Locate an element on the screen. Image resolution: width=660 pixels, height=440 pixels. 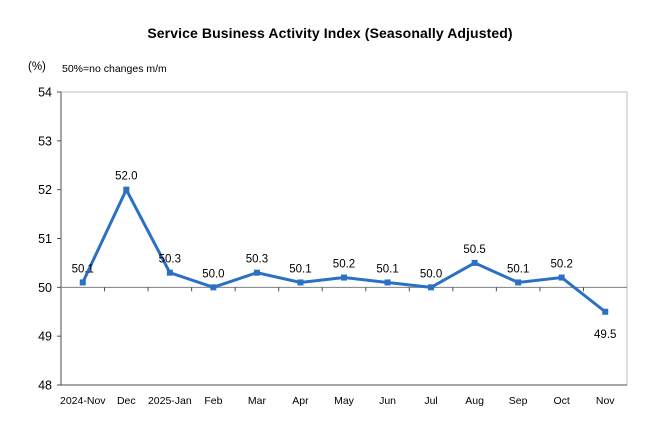
x-axis-tick-label: Feb is located at coordinates (213, 401).